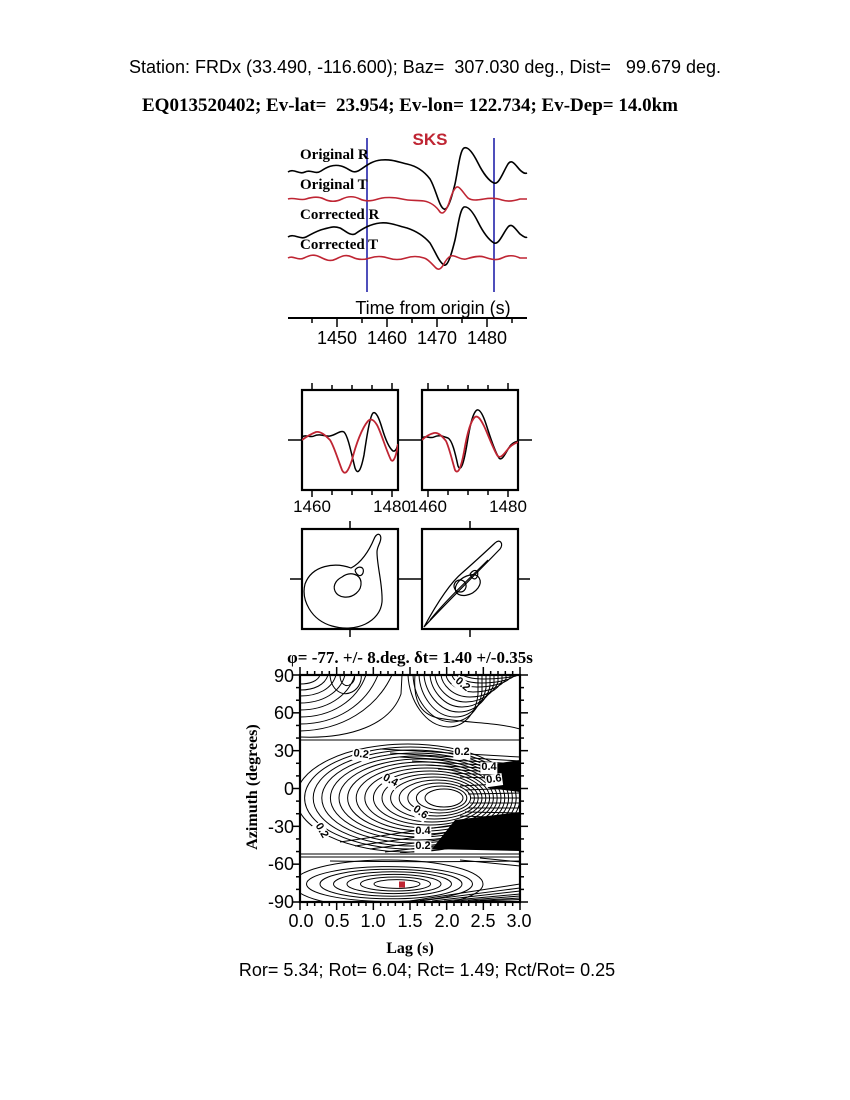  I want to click on contour-panel, so click(410, 788).